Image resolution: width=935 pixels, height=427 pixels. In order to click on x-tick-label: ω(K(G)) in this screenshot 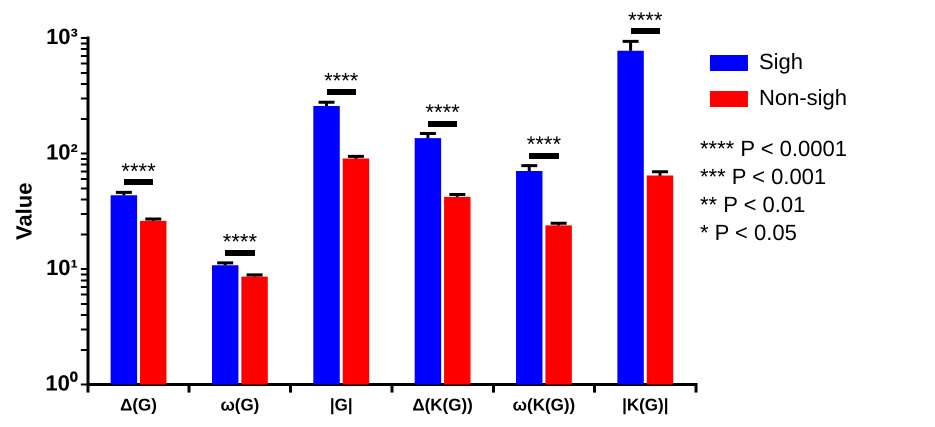, I will do `click(544, 404)`.